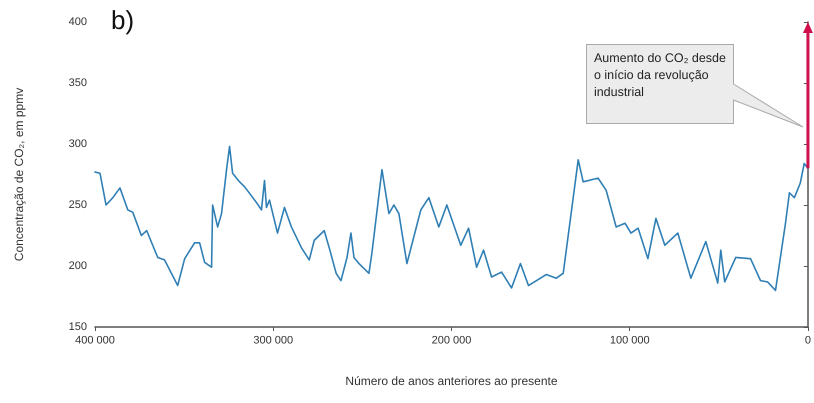 This screenshot has height=403, width=814. What do you see at coordinates (77, 266) in the screenshot?
I see `y-tick-label: 200` at bounding box center [77, 266].